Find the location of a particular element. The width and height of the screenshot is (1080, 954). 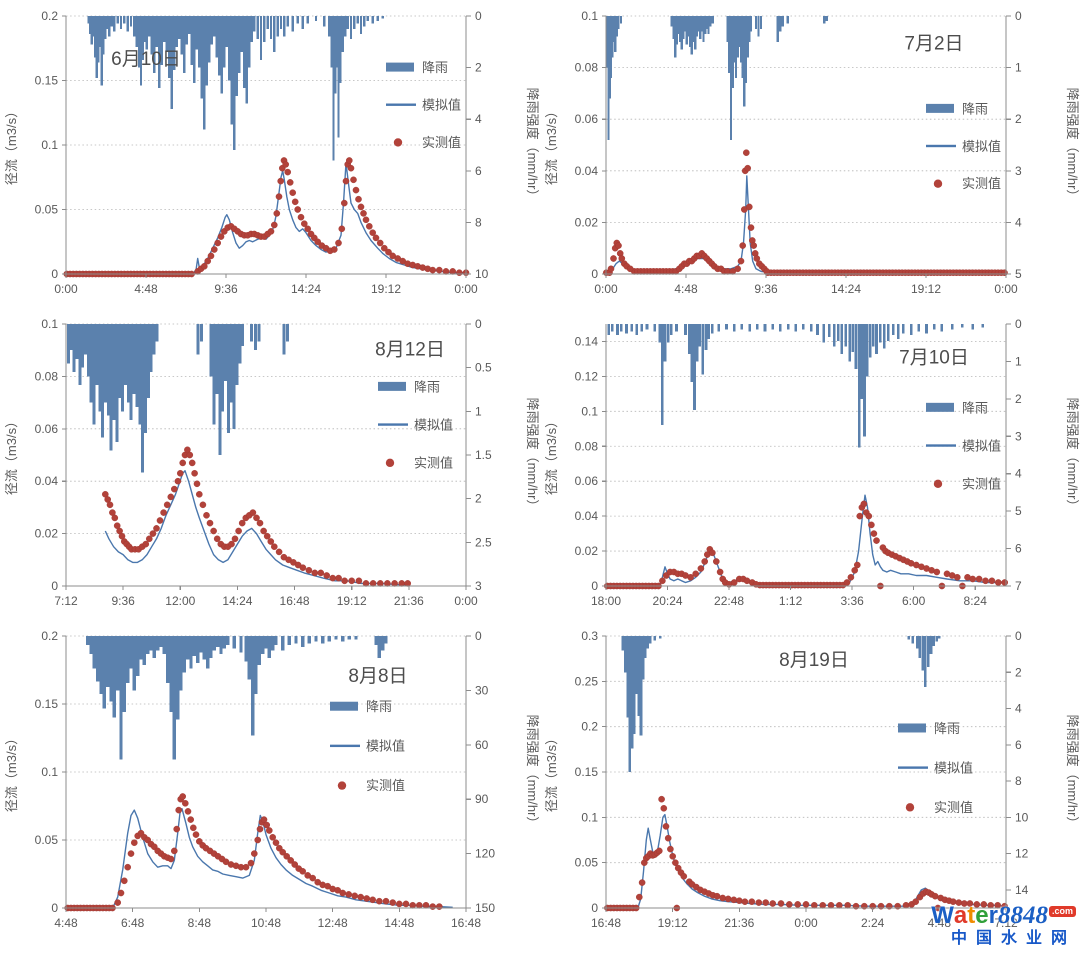

legend-label: 实测值 is located at coordinates (953, 807).